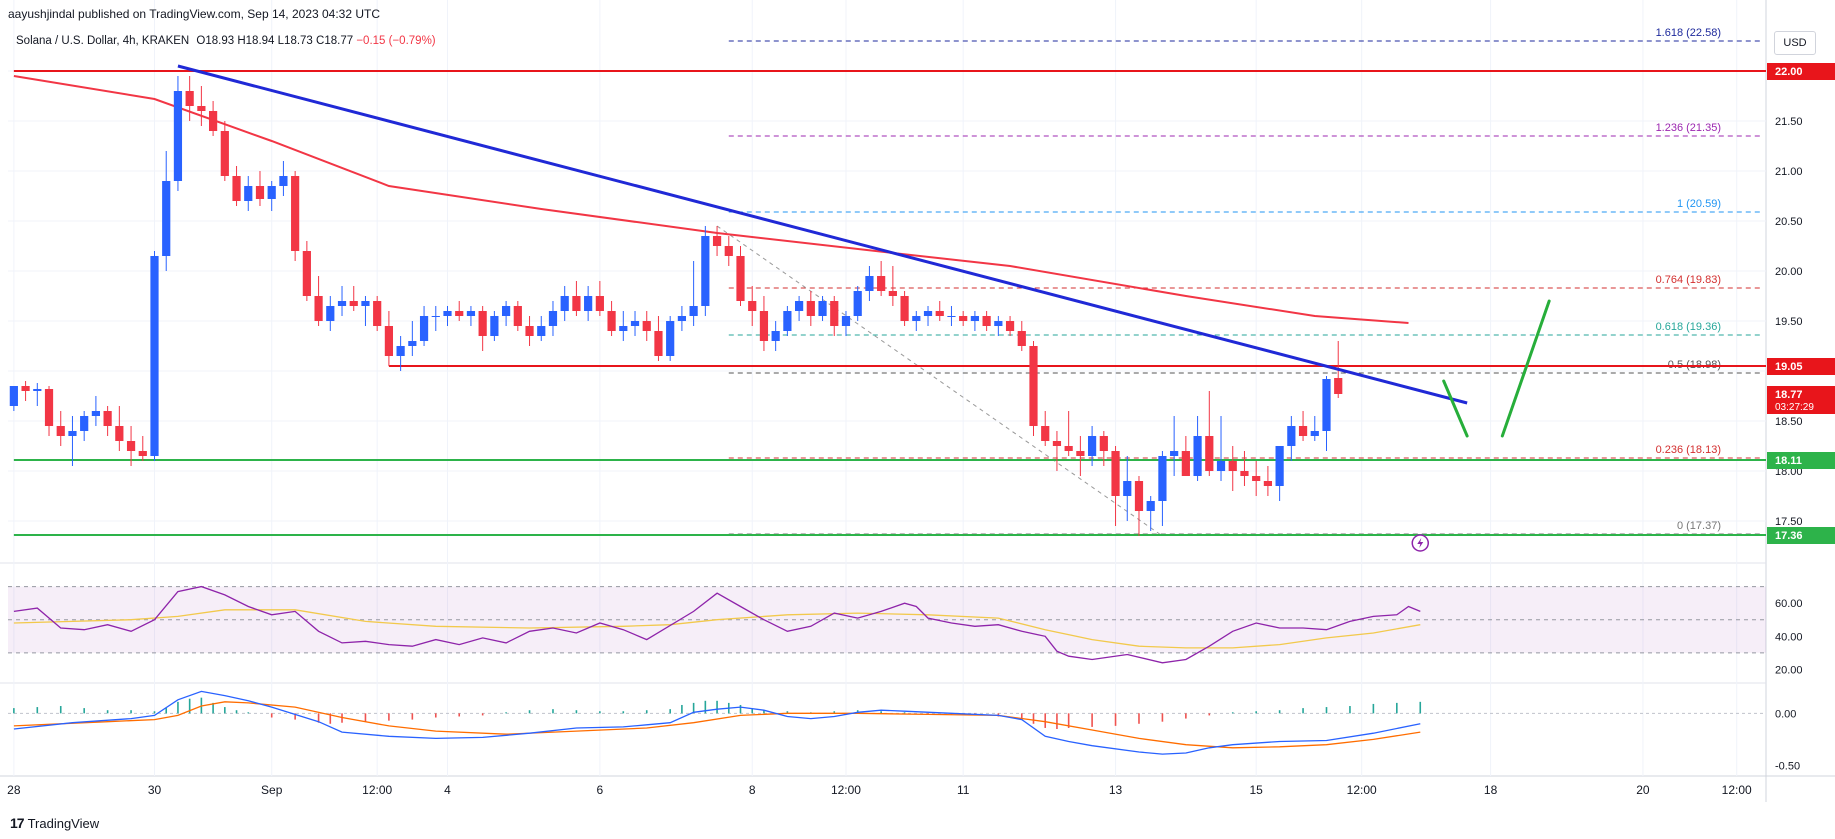  I want to click on countdown-label: 03:27:29, so click(1794, 407).